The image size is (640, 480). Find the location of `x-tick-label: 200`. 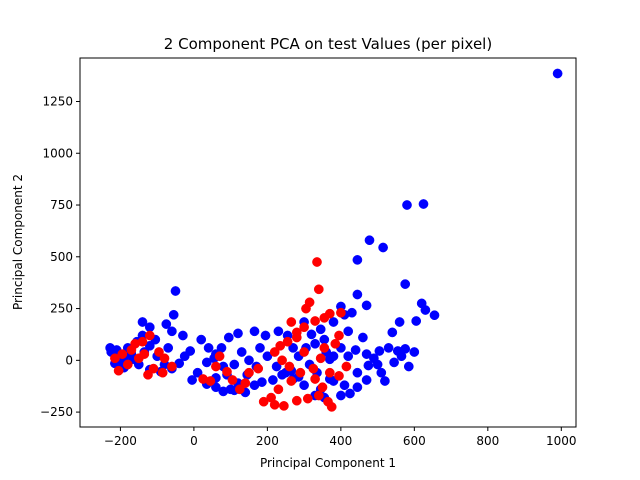

x-tick-label: 200 is located at coordinates (267, 441).